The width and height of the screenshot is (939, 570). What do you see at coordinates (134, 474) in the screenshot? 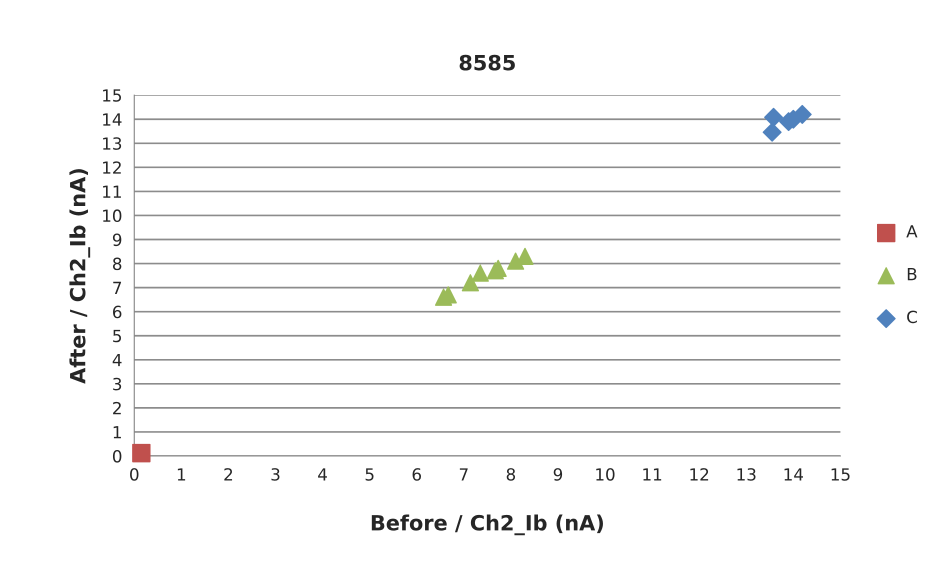
I see `x-tick-label: 0` at bounding box center [134, 474].